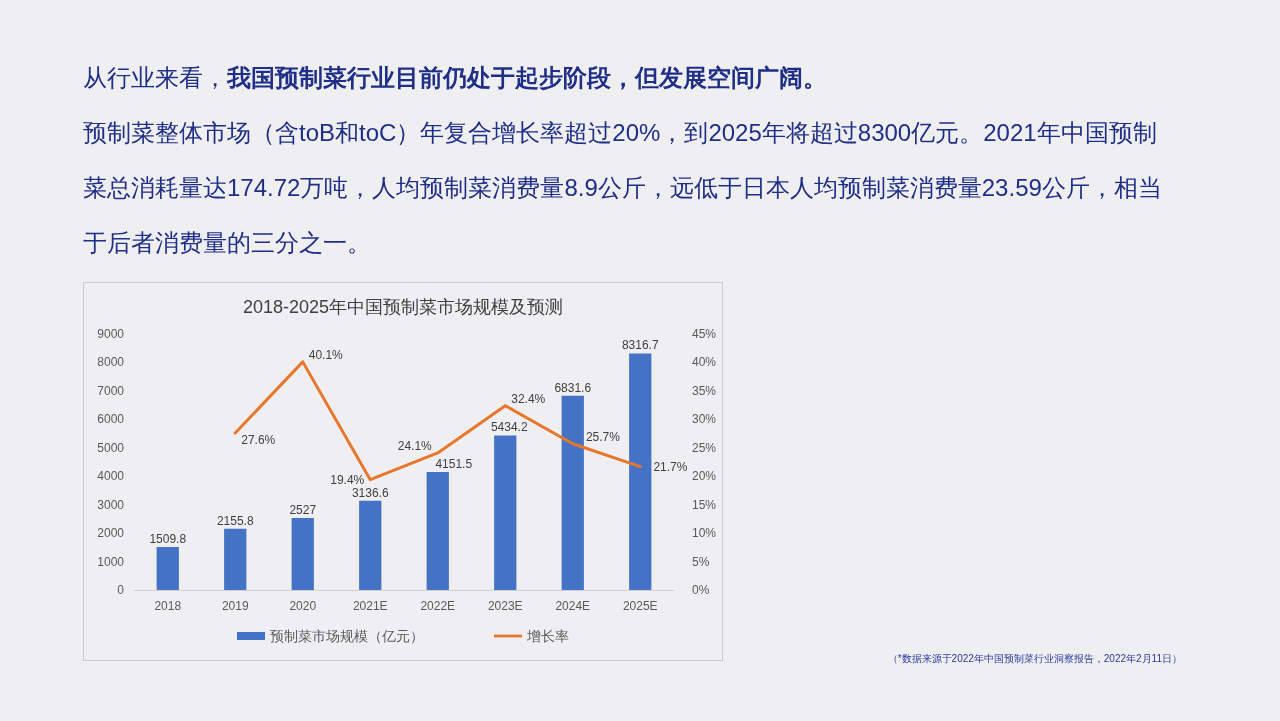 The image size is (1280, 721). Describe the element at coordinates (704, 447) in the screenshot. I see `y2-tick-label: 25%` at that location.